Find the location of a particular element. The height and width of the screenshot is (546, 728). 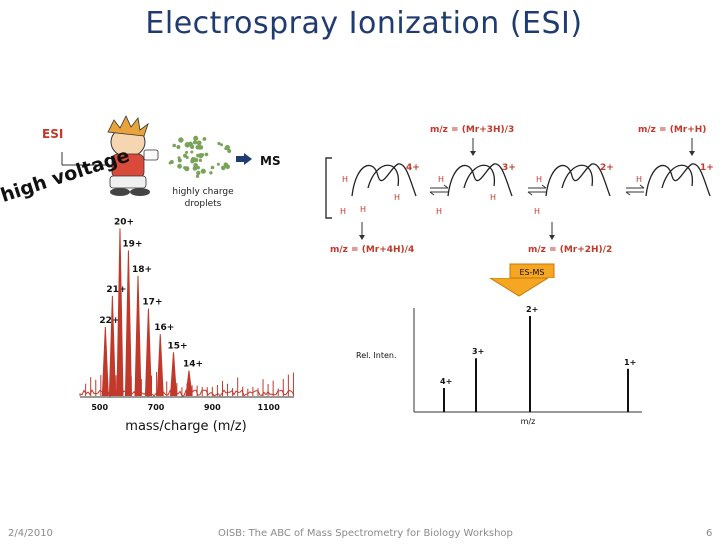

esi-label: ESI is located at coordinates (52, 134).